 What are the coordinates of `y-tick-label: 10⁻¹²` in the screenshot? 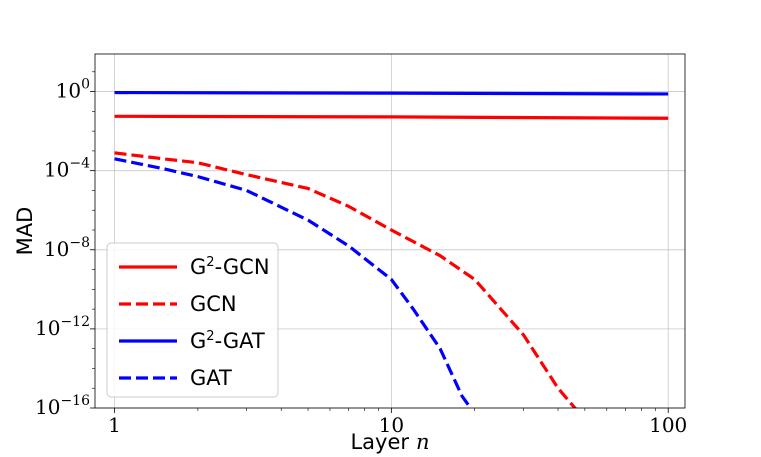 It's located at (62, 327).